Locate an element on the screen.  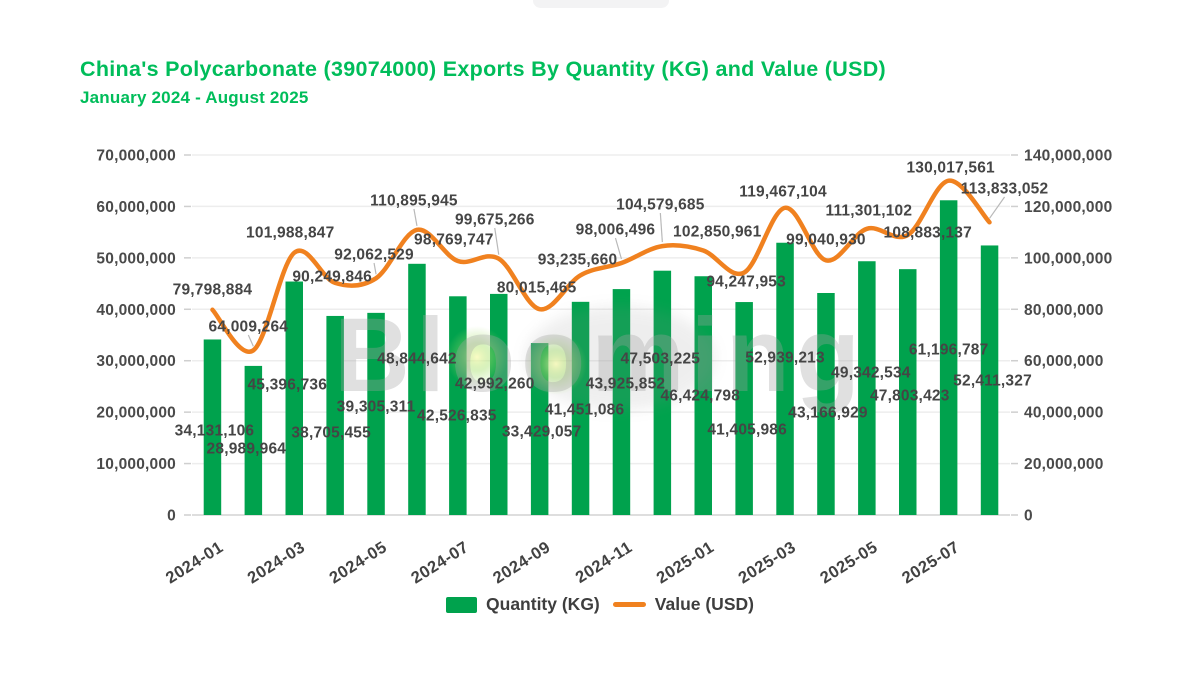
quantity-label-2024-08: 42,992,260 is located at coordinates (495, 384).